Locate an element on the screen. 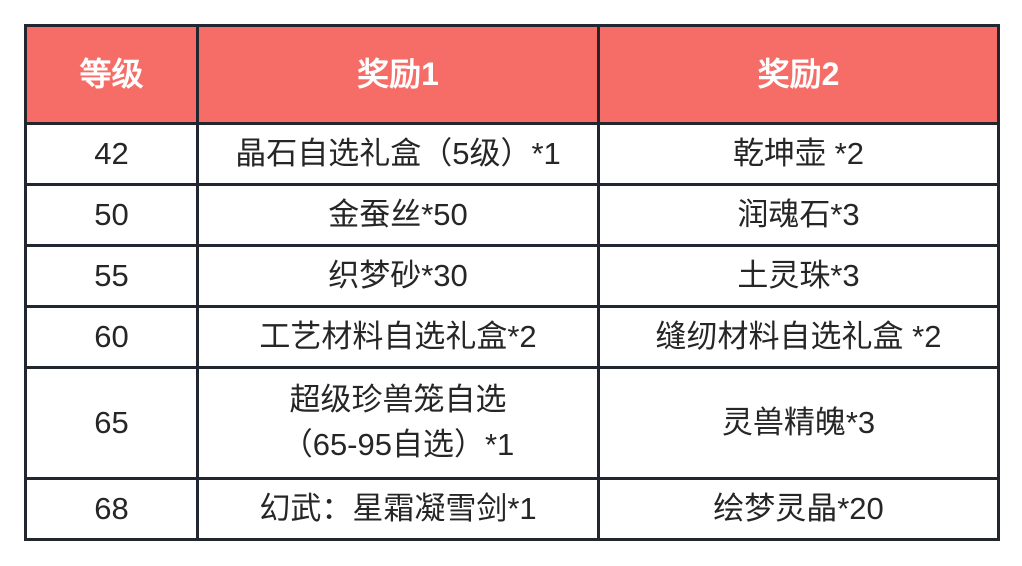 The width and height of the screenshot is (1022, 566). table-row: 42 晶石自选礼盒（5级）*1 乾坤壶 *2 is located at coordinates (512, 154).